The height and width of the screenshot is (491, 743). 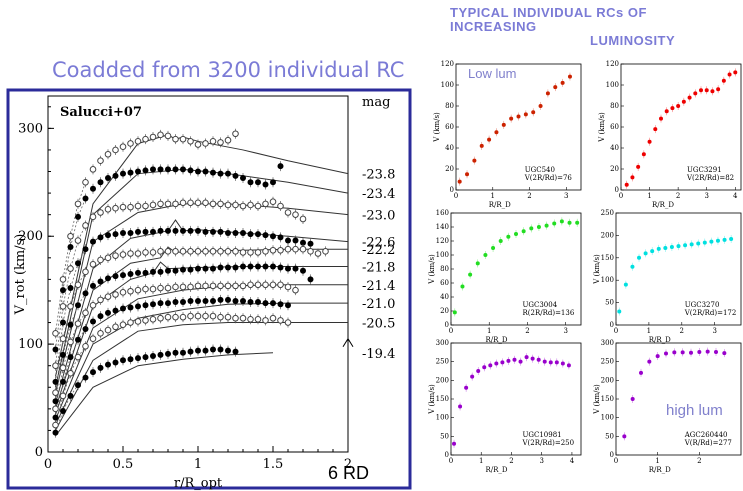 I want to click on small-y-axis-label: V (km/s), so click(x=432, y=399).